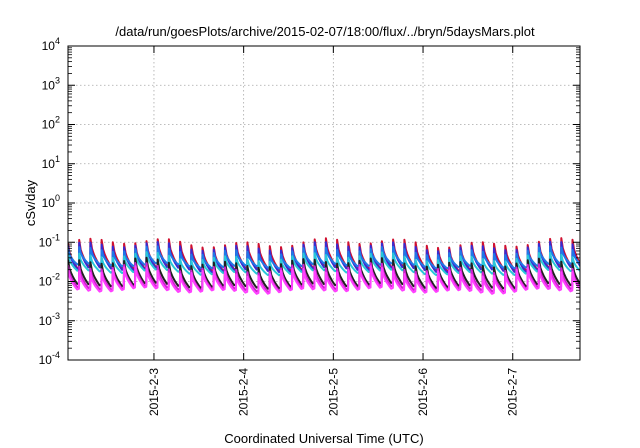 The width and height of the screenshot is (640, 448). Describe the element at coordinates (57, 41) in the screenshot. I see `y-tick-exponent: 4` at that location.